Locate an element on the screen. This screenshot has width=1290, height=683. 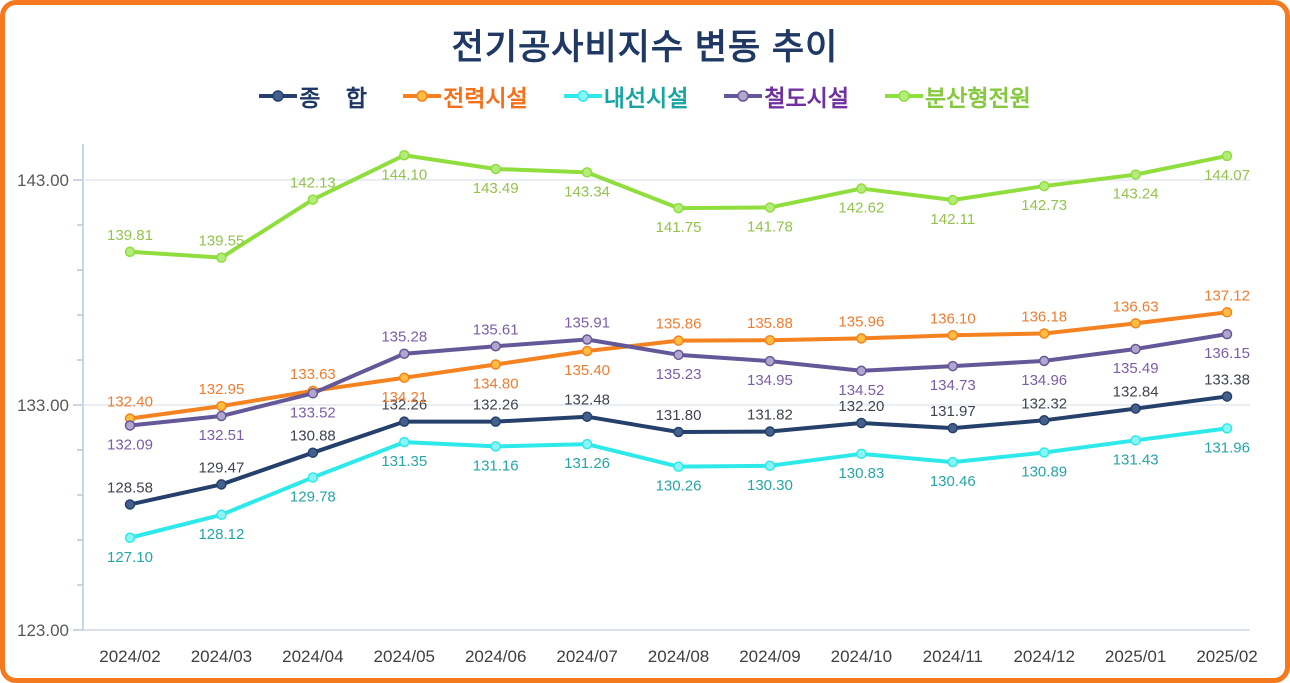
y-tick-label: 133.00 is located at coordinates (43, 405).